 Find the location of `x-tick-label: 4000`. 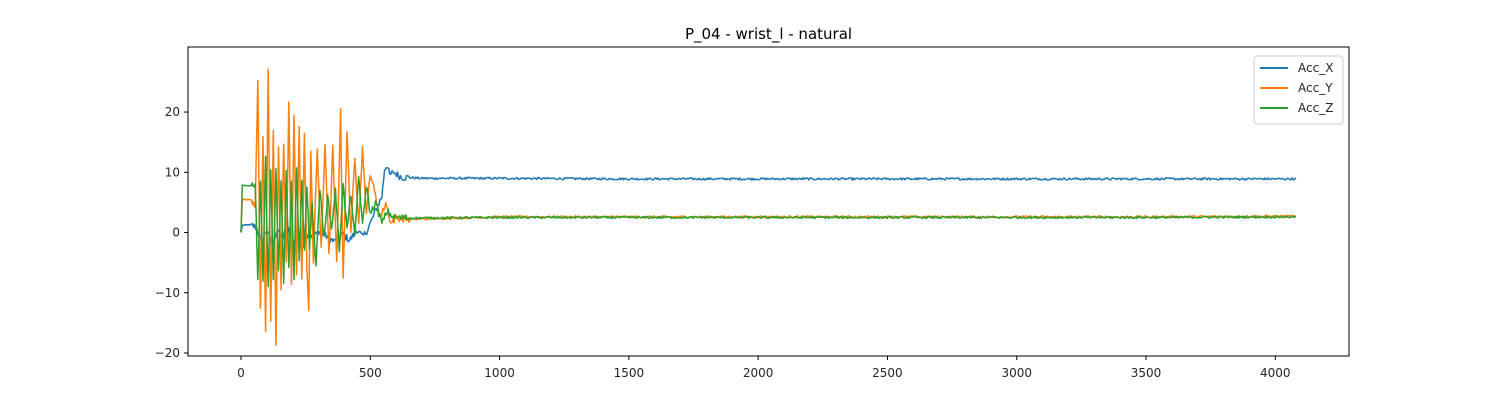

x-tick-label: 4000 is located at coordinates (1275, 373).